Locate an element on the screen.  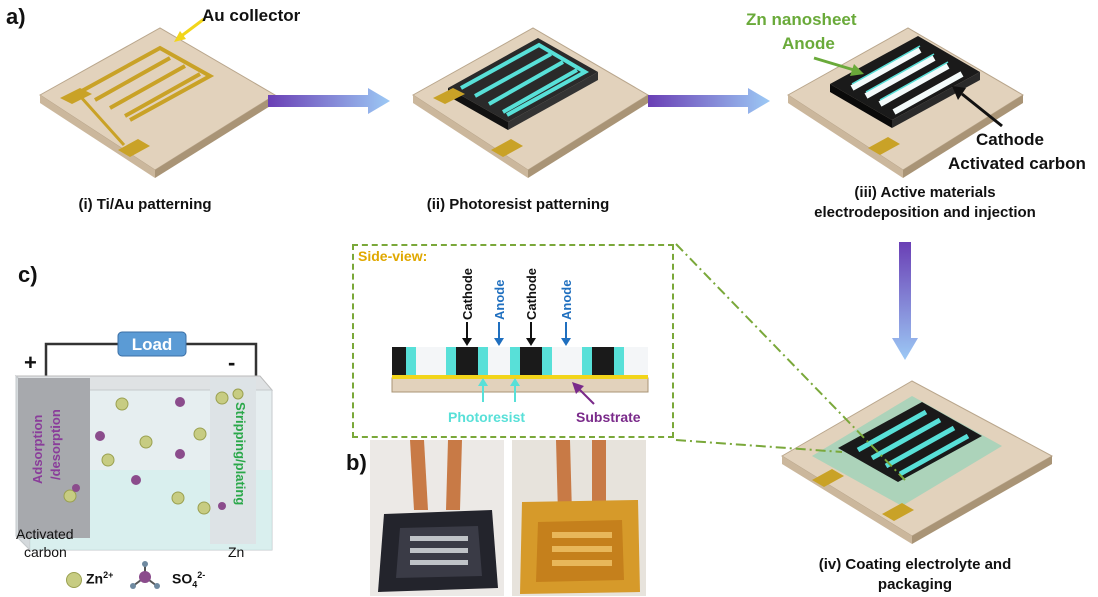
zn-electrode-label: Zn is located at coordinates (236, 552).